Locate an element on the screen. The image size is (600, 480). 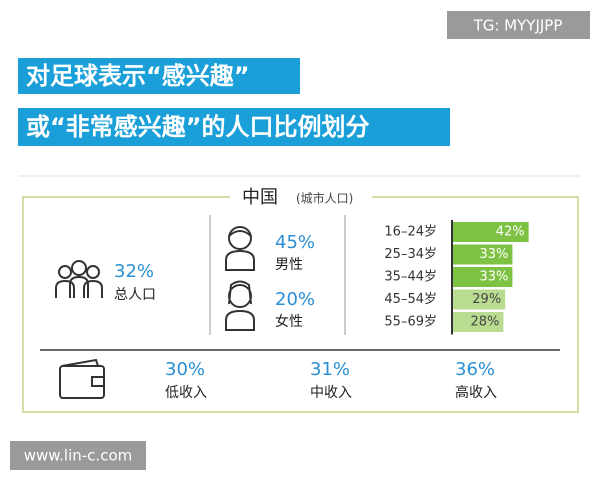
wallet-icon is located at coordinates (82, 378).